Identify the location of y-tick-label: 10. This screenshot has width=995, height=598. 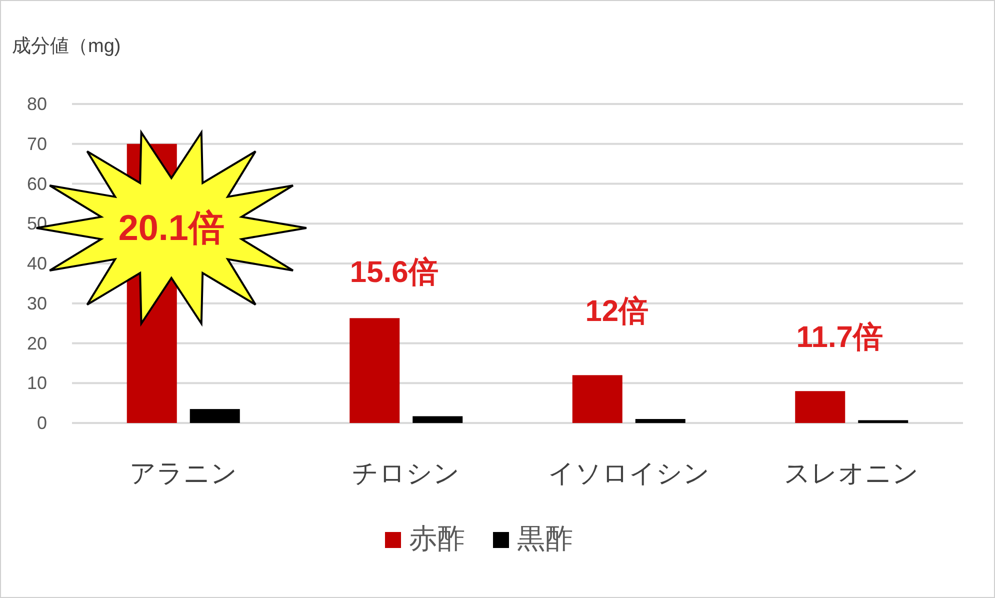
(36, 383).